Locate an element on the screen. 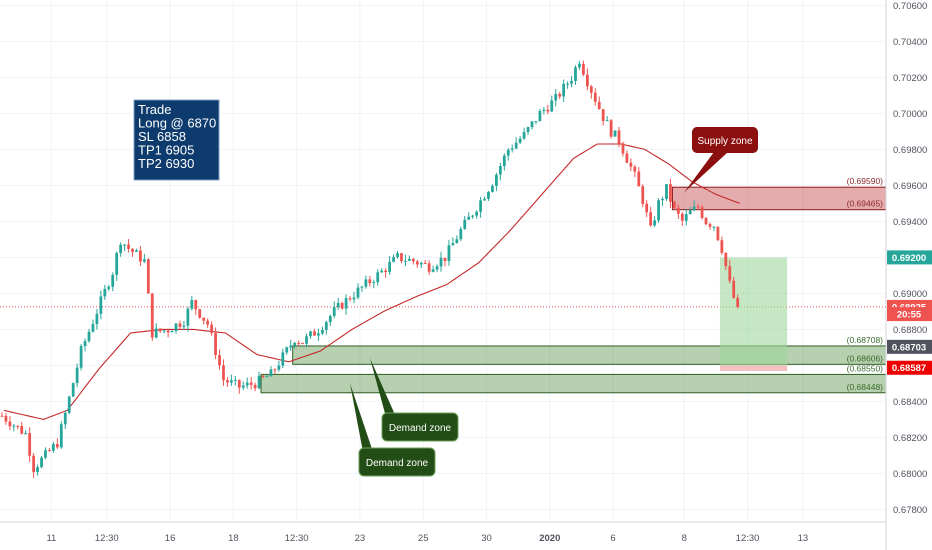 Image resolution: width=932 pixels, height=550 pixels. demand-zone-price-label: (0.68550) is located at coordinates (865, 368).